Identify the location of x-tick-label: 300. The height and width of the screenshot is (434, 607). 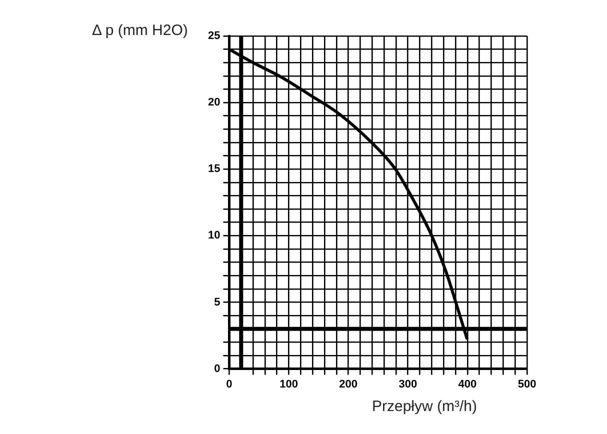
(408, 384).